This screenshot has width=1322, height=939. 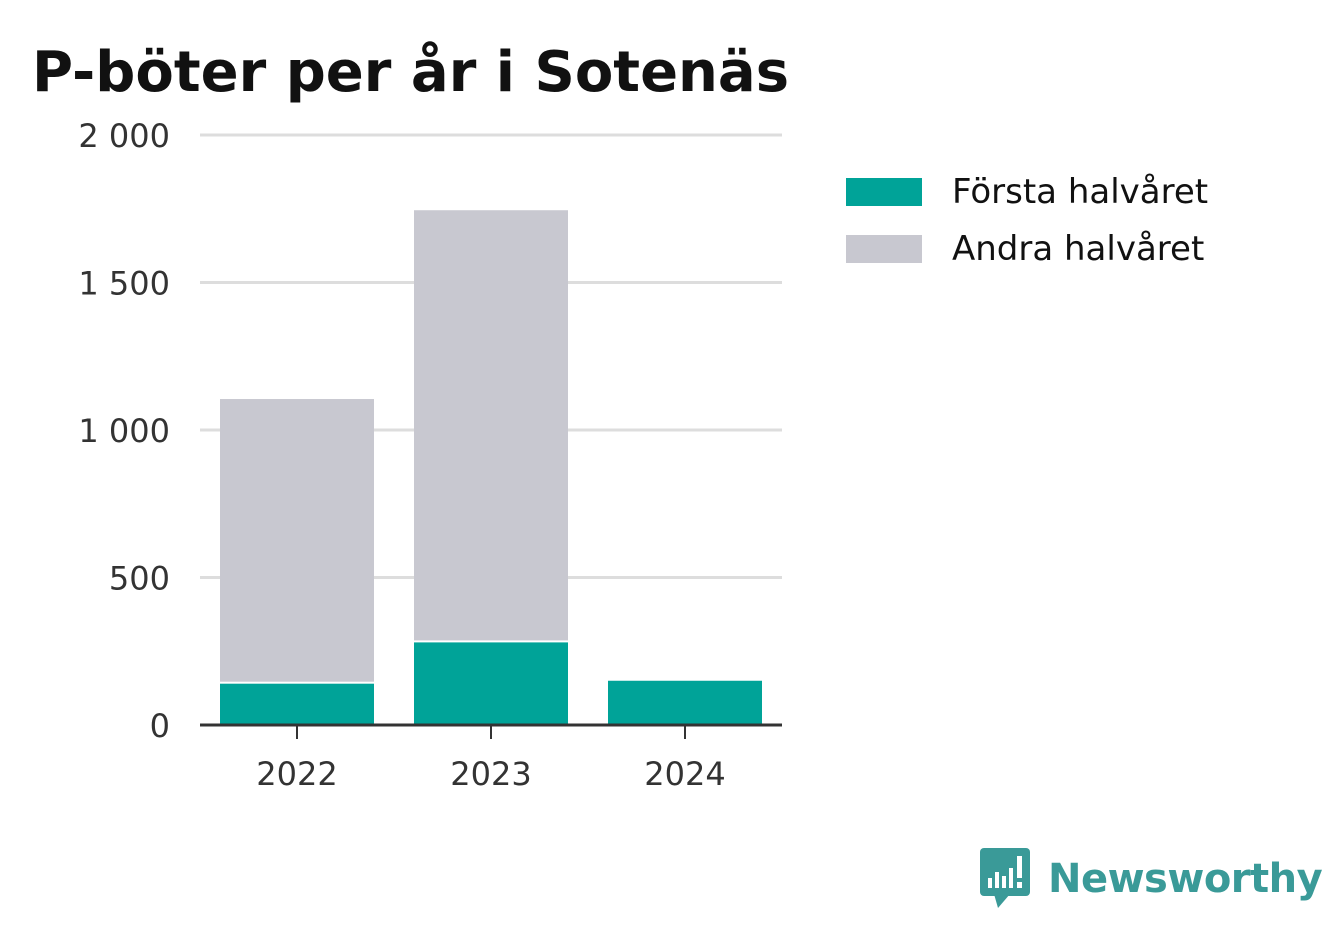 What do you see at coordinates (884, 249) in the screenshot?
I see `legend-swatch-andra-halvaret` at bounding box center [884, 249].